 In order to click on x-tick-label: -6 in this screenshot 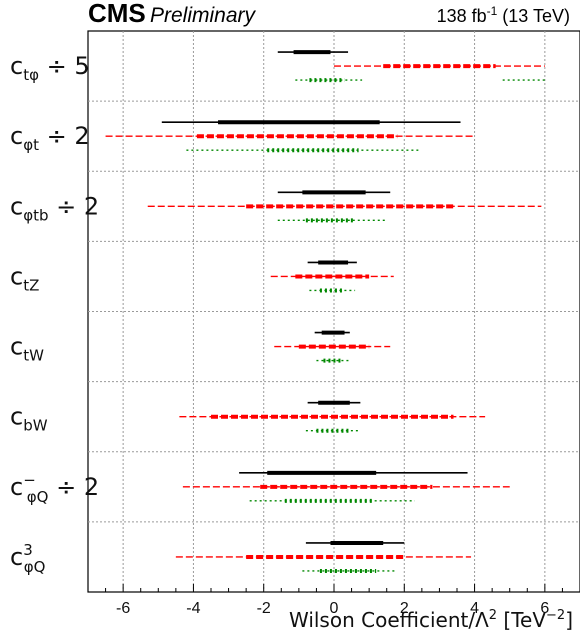, I will do `click(123, 608)`.